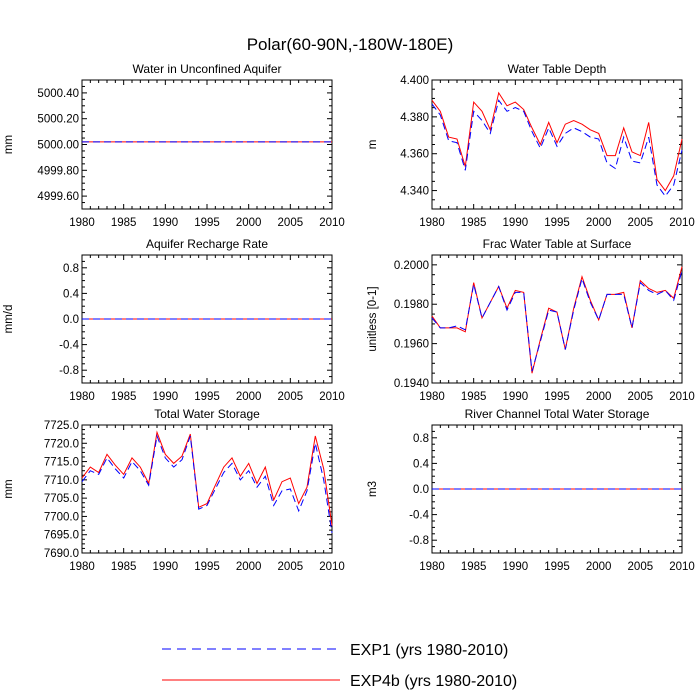  Describe the element at coordinates (373, 489) in the screenshot. I see `y-axis-label: m3` at that location.